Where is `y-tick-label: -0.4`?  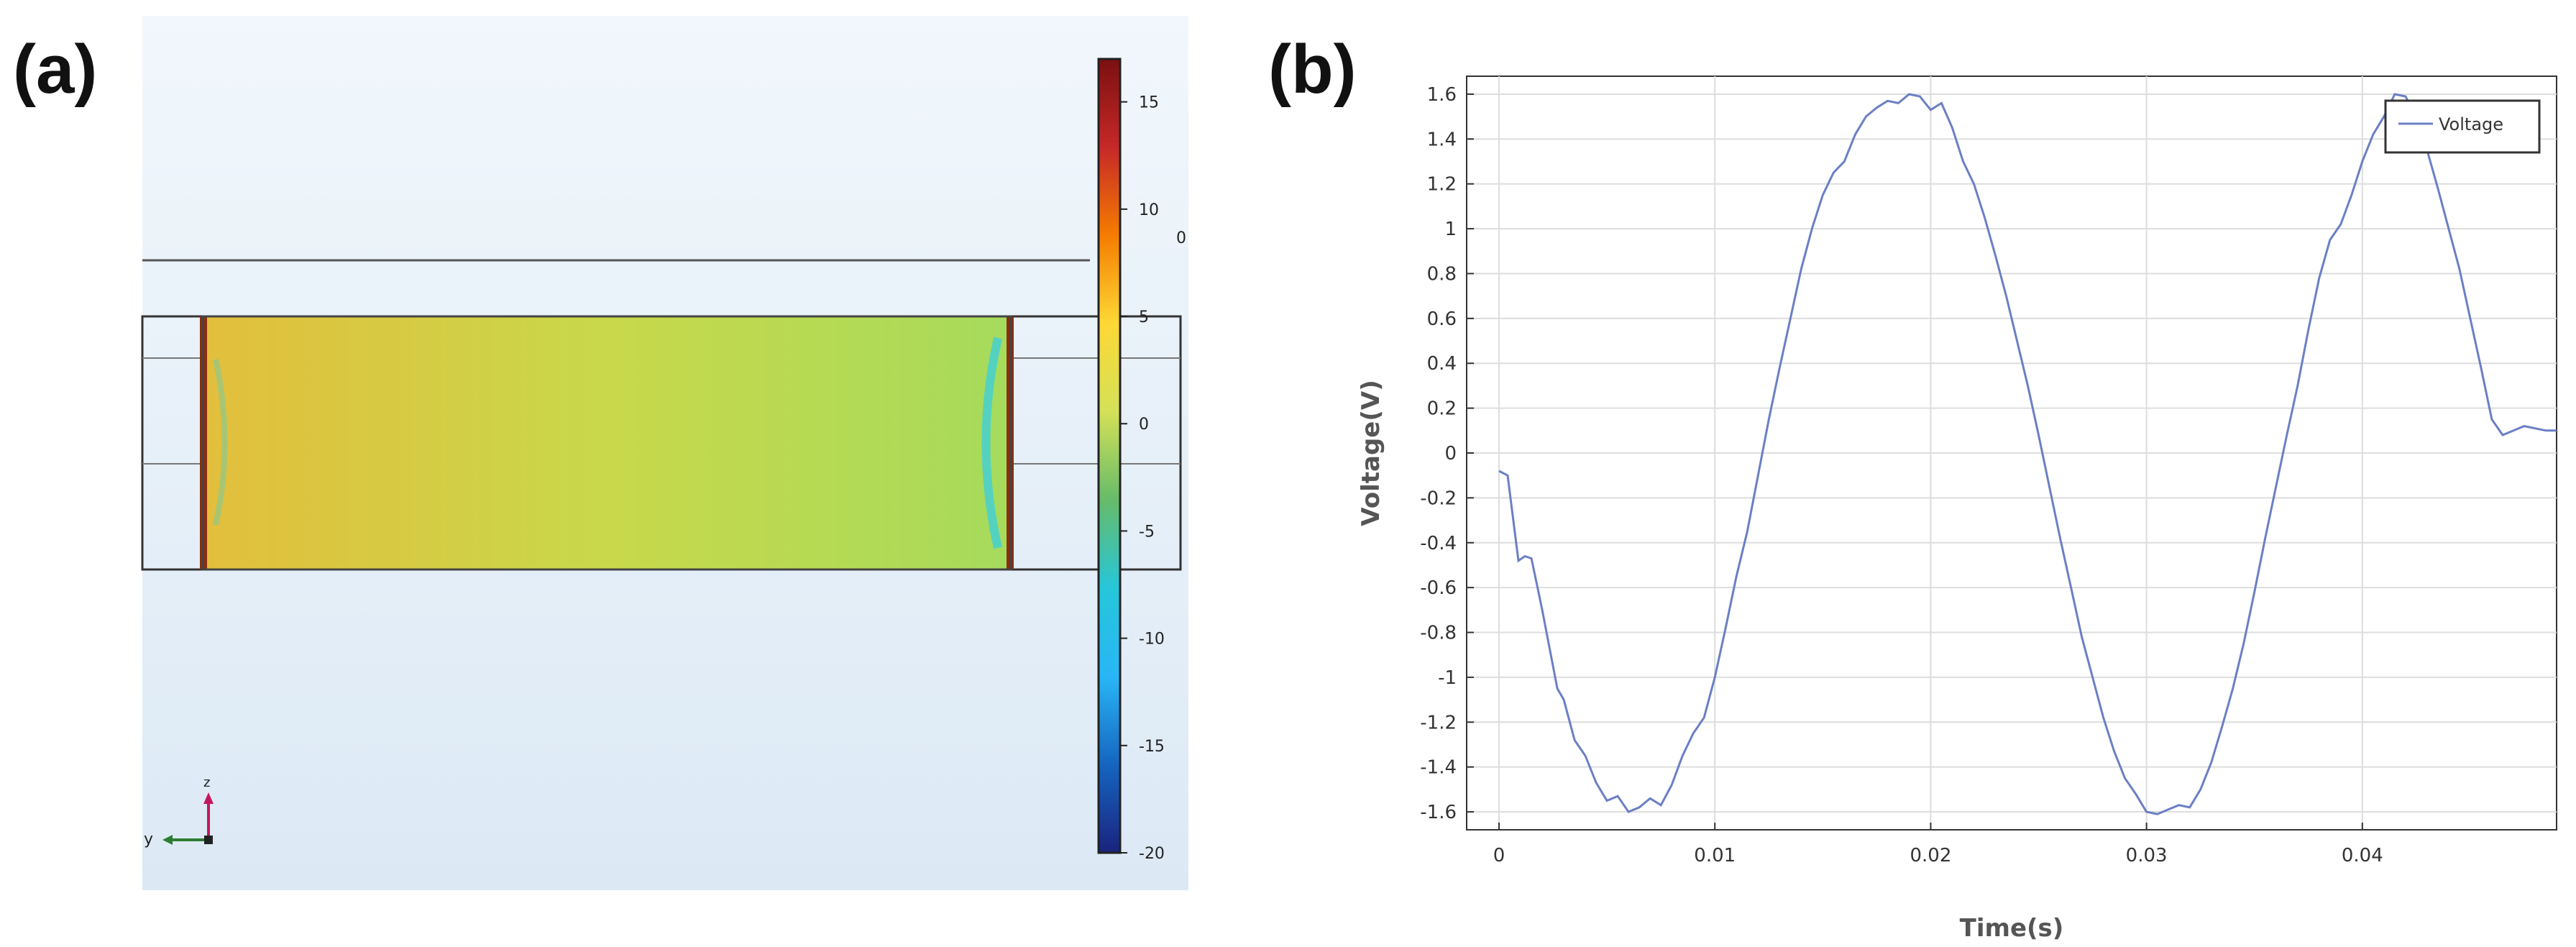 y-tick-label: -0.4 is located at coordinates (1438, 544).